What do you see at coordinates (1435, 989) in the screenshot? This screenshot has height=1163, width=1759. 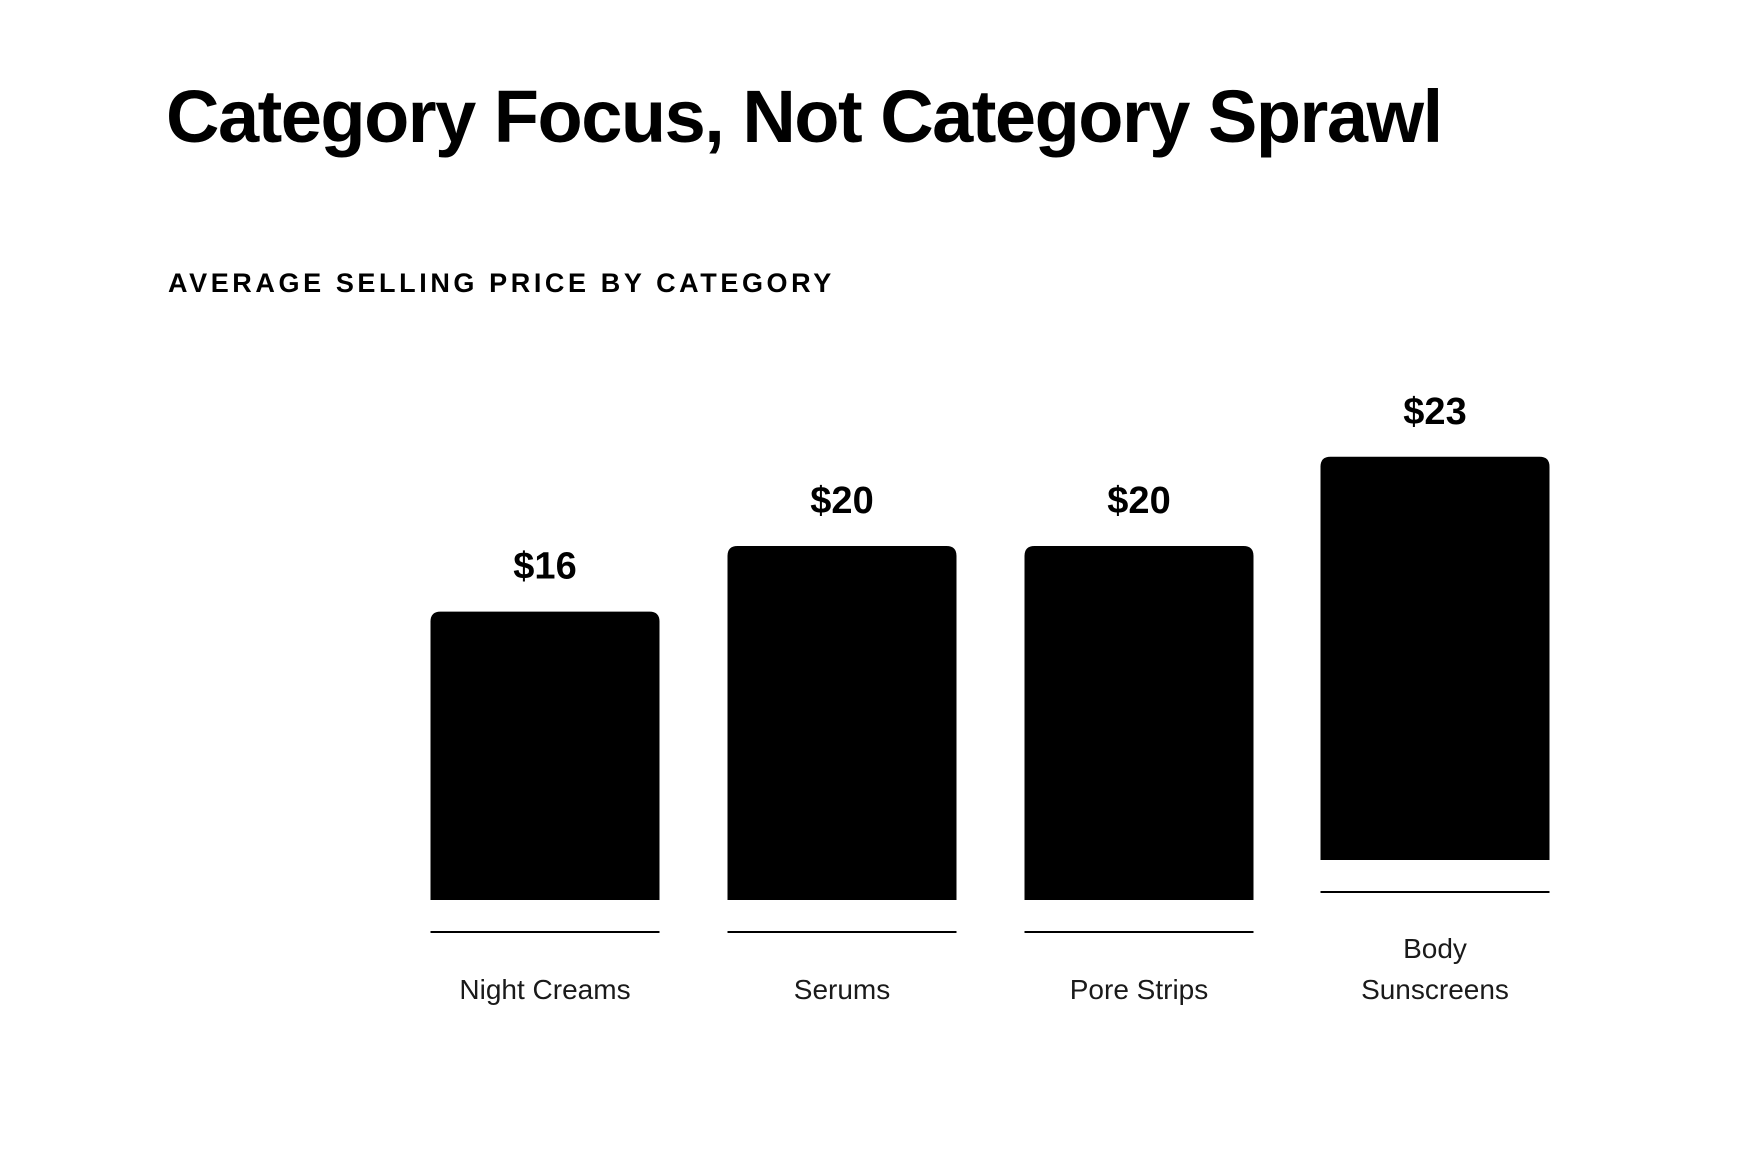 I see `category-label-4-line-2: Sunscreens` at bounding box center [1435, 989].